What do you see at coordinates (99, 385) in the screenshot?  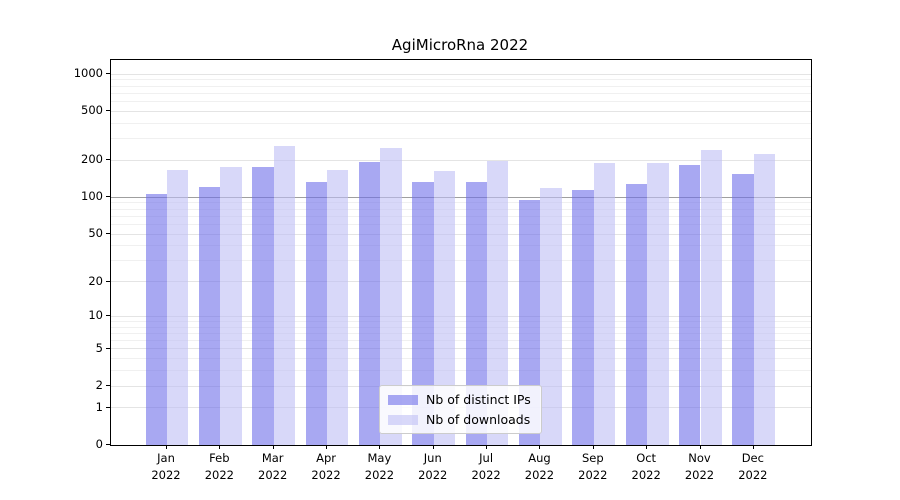 I see `y-tick-label-2: 2` at bounding box center [99, 385].